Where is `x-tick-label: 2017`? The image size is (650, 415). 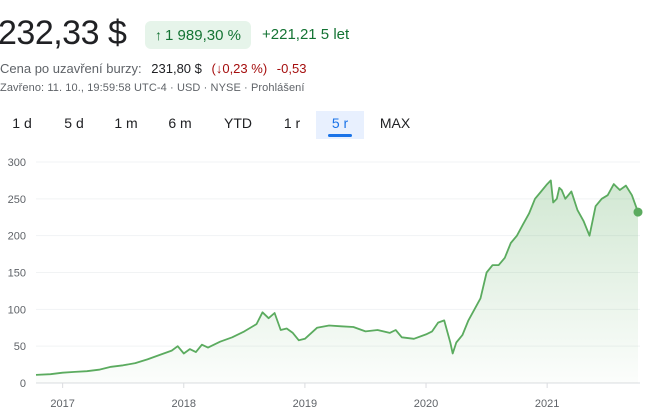 x-tick-label: 2017 is located at coordinates (62, 404).